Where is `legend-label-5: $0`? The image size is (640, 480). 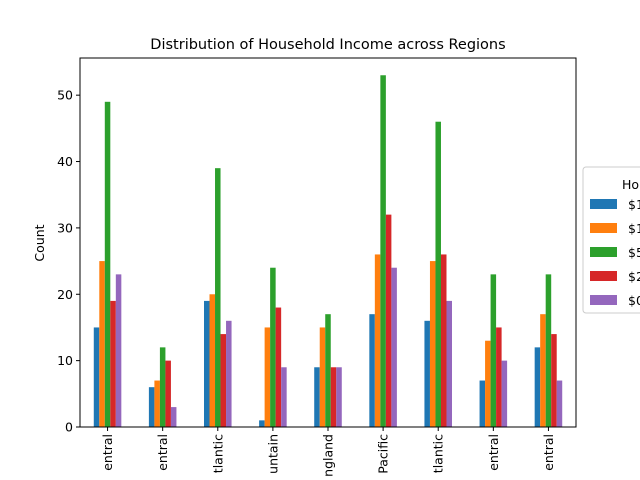
legend-label-5: $0 is located at coordinates (634, 300).